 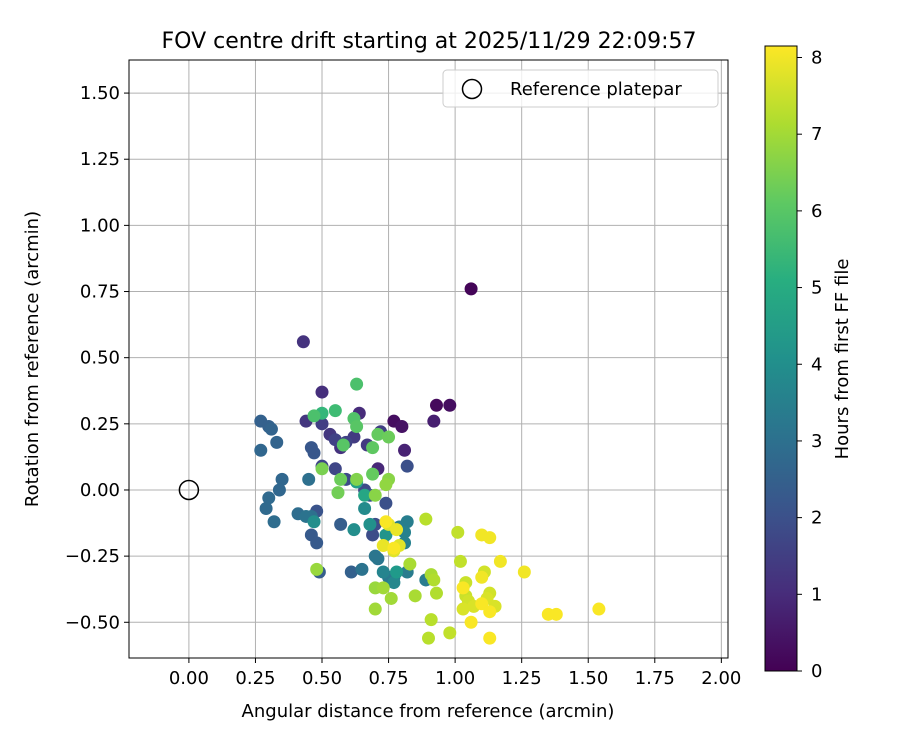 What do you see at coordinates (816, 134) in the screenshot?
I see `colorbar-tick-label: 7` at bounding box center [816, 134].